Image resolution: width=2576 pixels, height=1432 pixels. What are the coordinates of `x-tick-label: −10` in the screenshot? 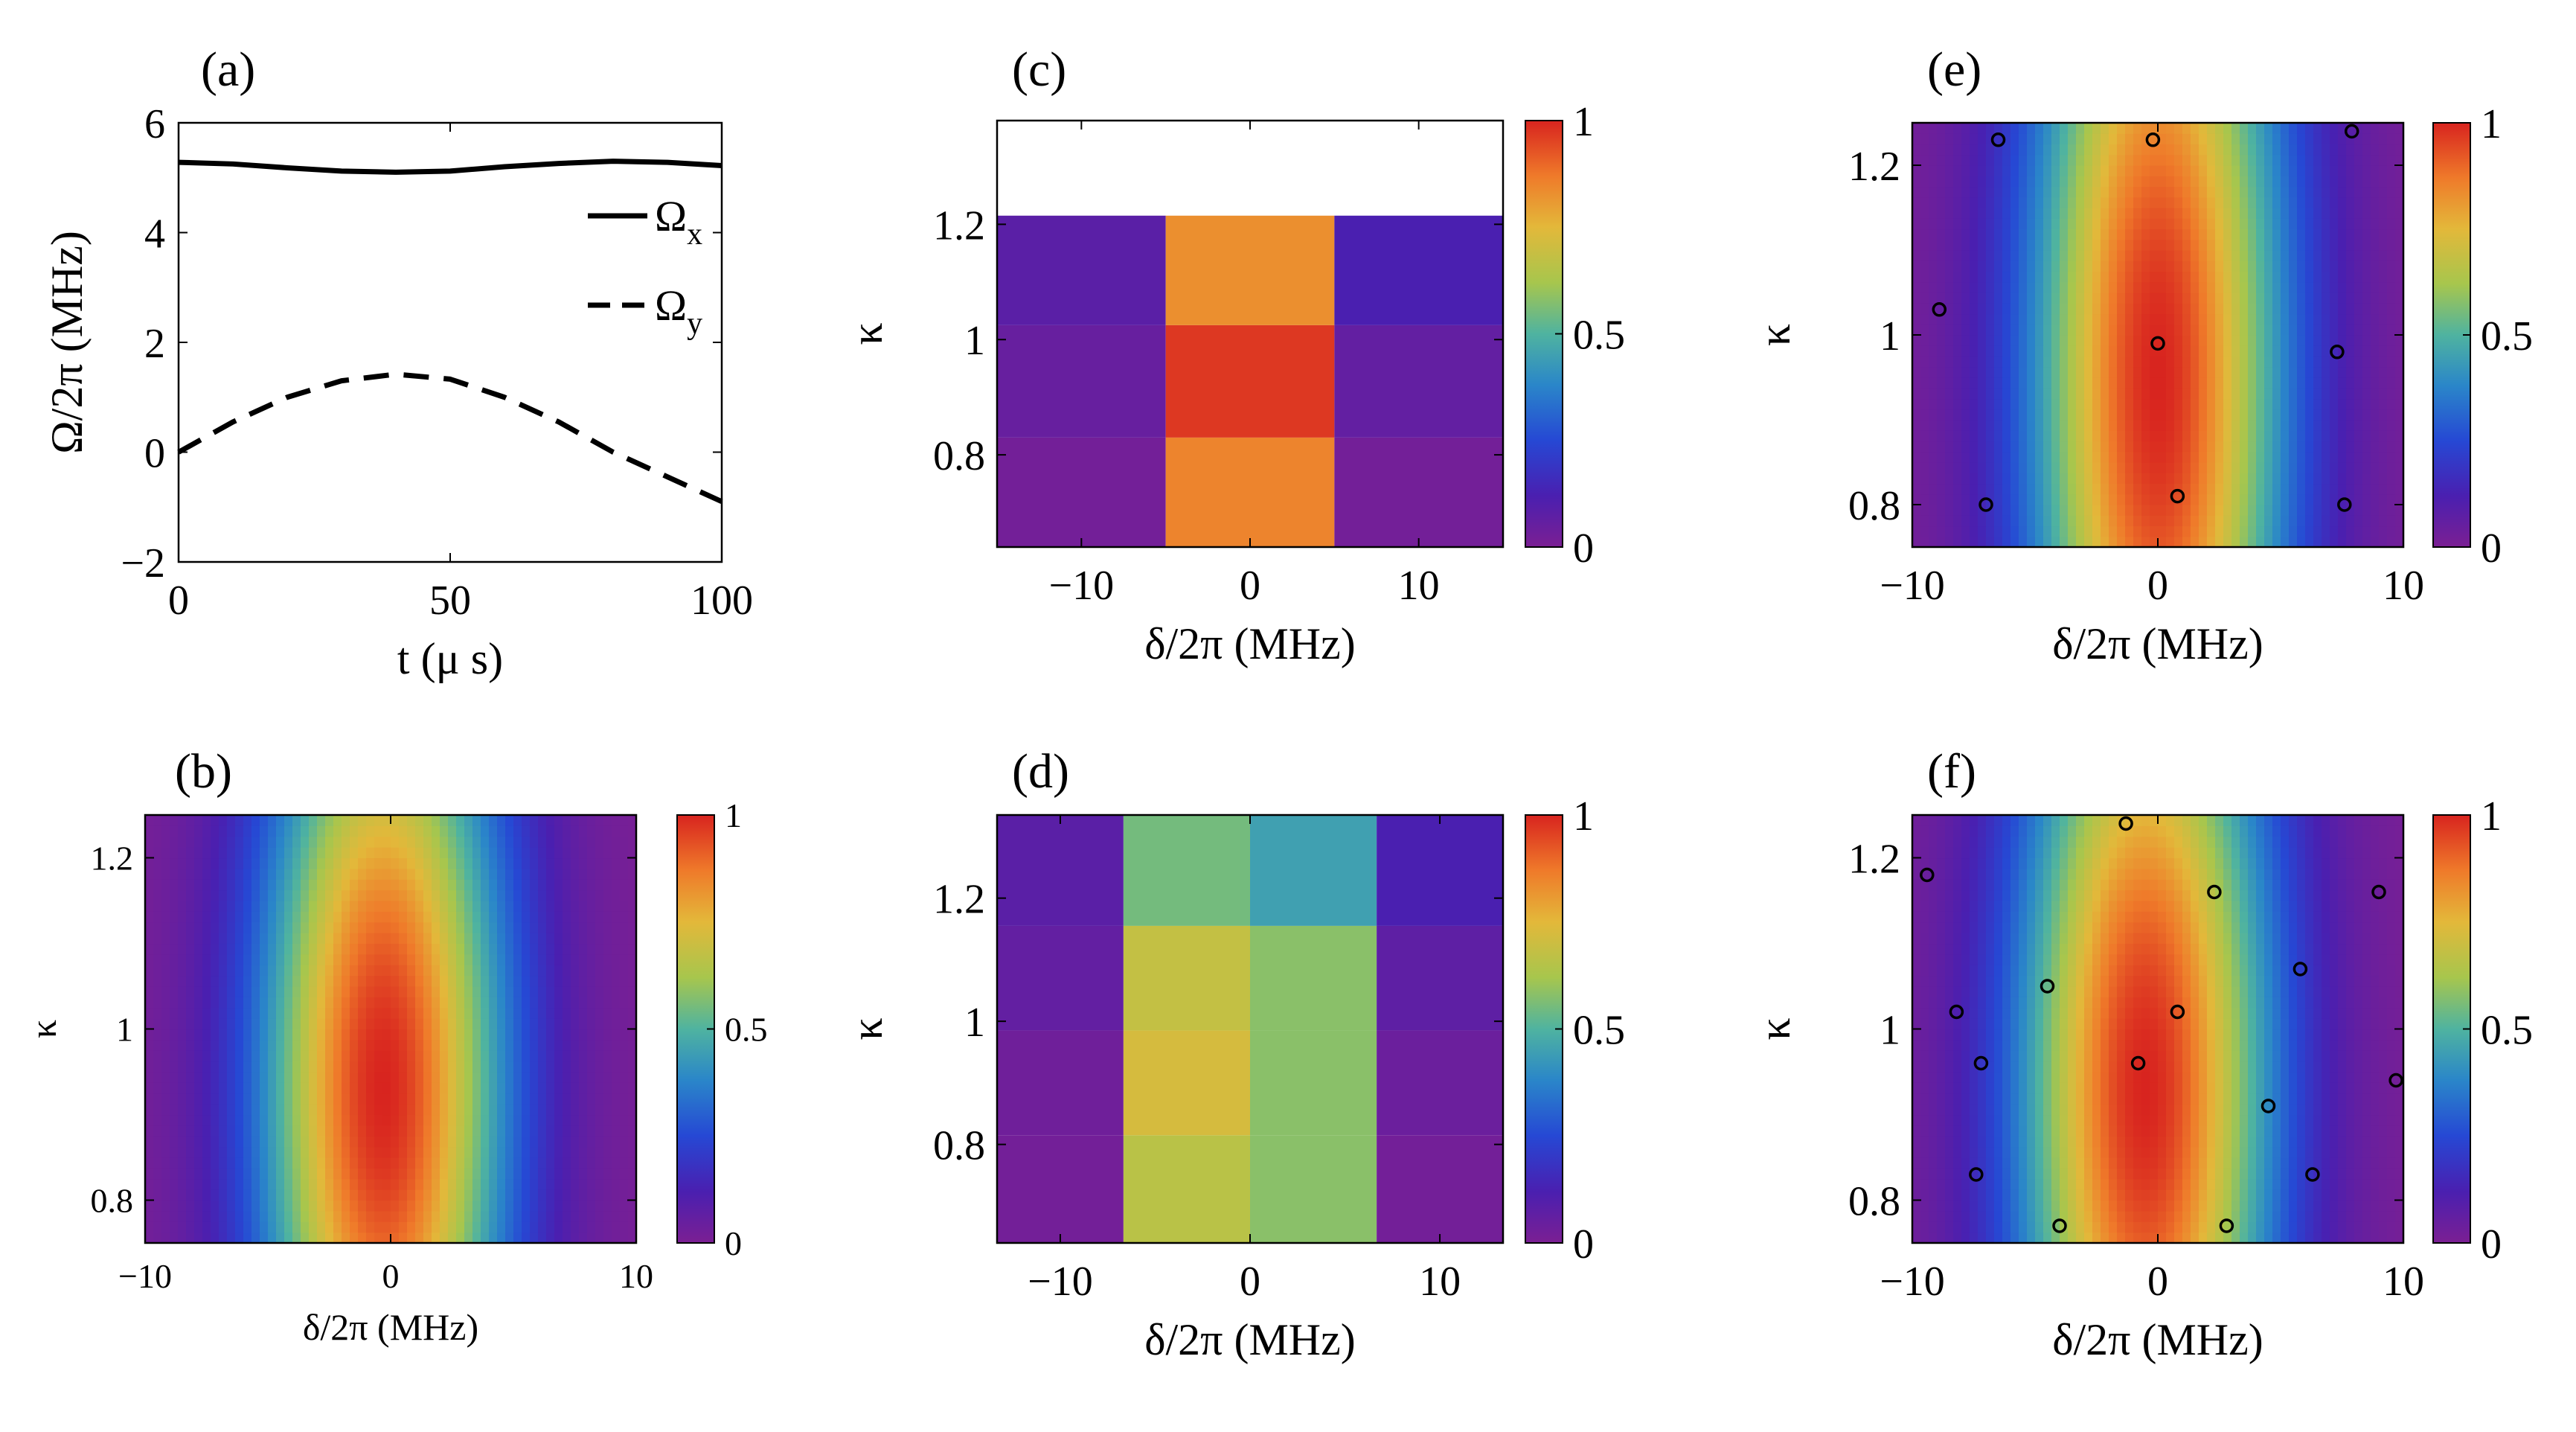 It's located at (1912, 586).